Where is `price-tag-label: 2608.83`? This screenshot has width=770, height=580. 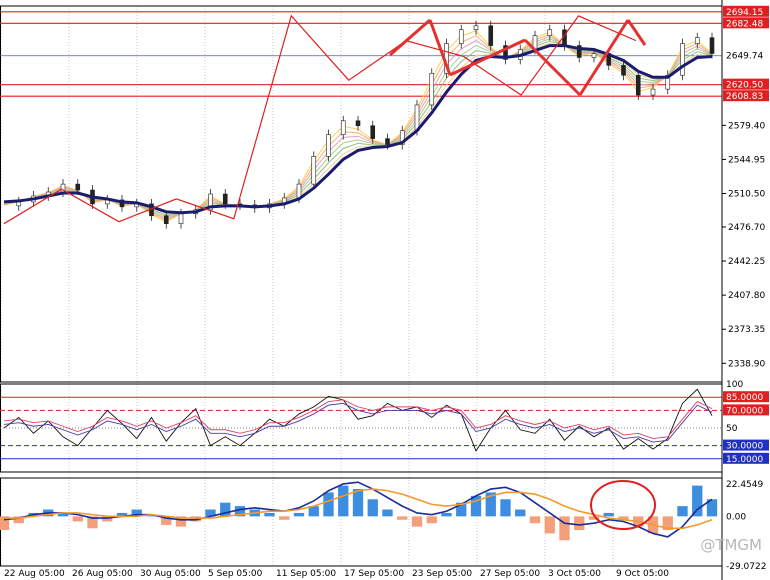 price-tag-label: 2608.83 is located at coordinates (744, 97).